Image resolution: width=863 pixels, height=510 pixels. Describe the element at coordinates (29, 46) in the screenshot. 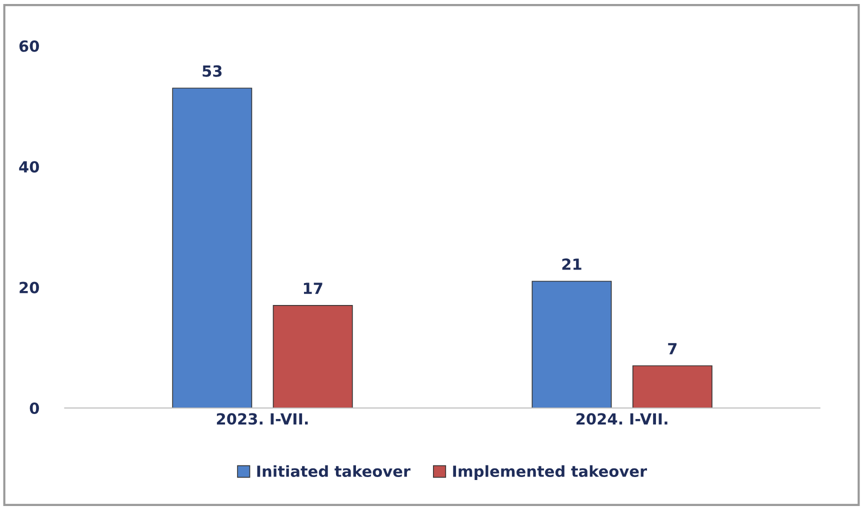

I see `y-tick-label: 60` at that location.